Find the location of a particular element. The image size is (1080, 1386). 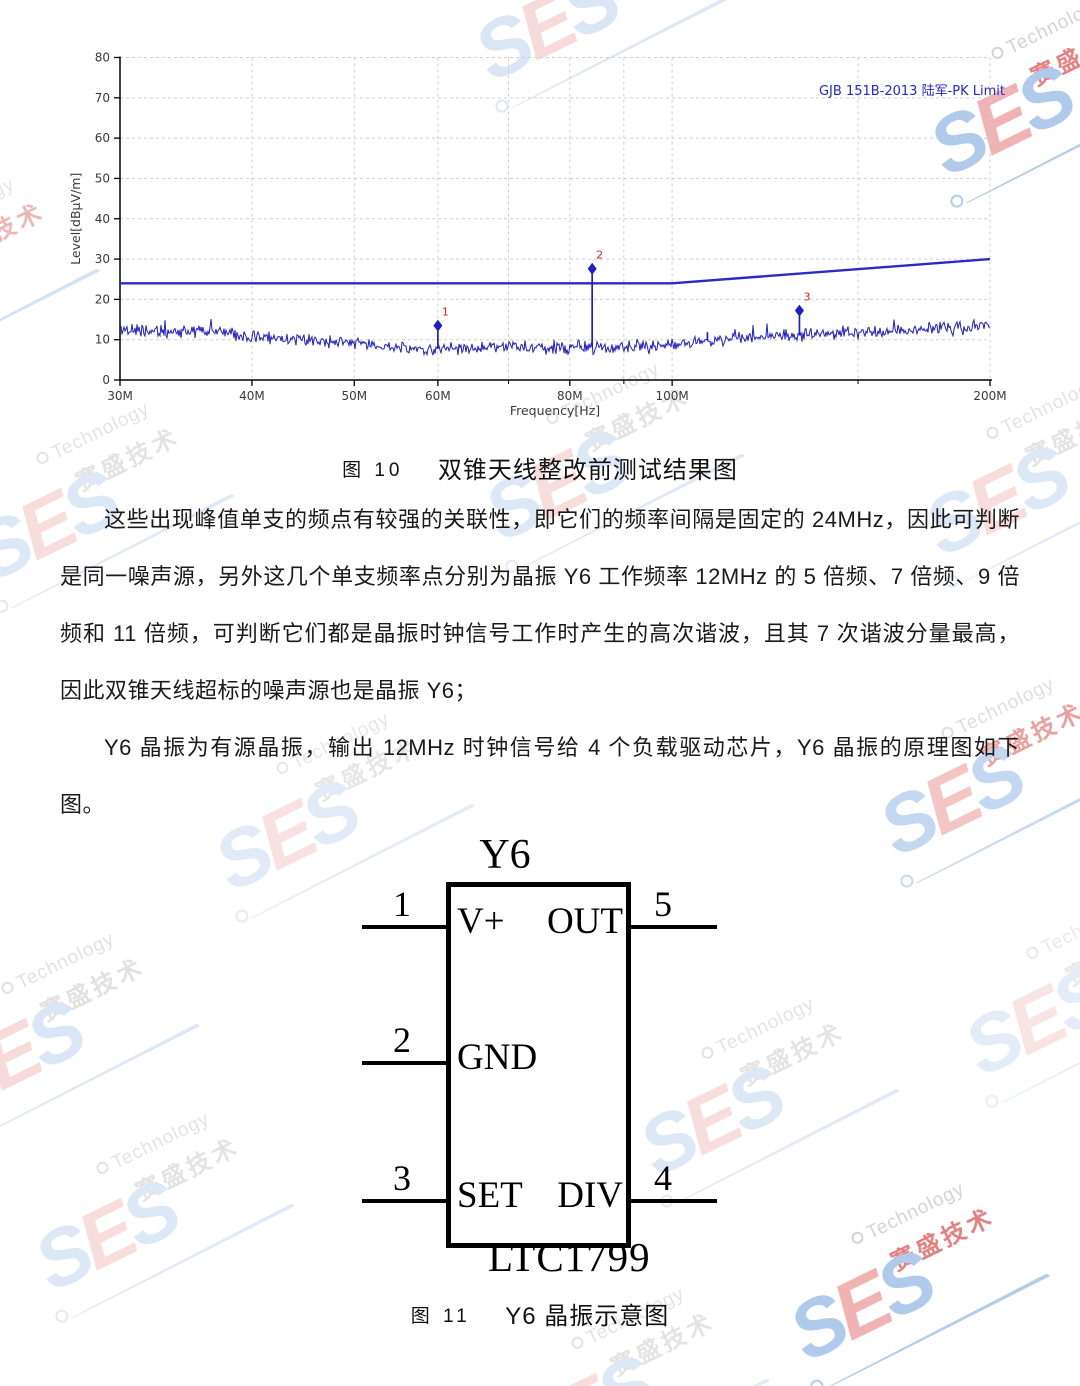

pin-row-3-labels: SET DIV is located at coordinates (540, 1196).